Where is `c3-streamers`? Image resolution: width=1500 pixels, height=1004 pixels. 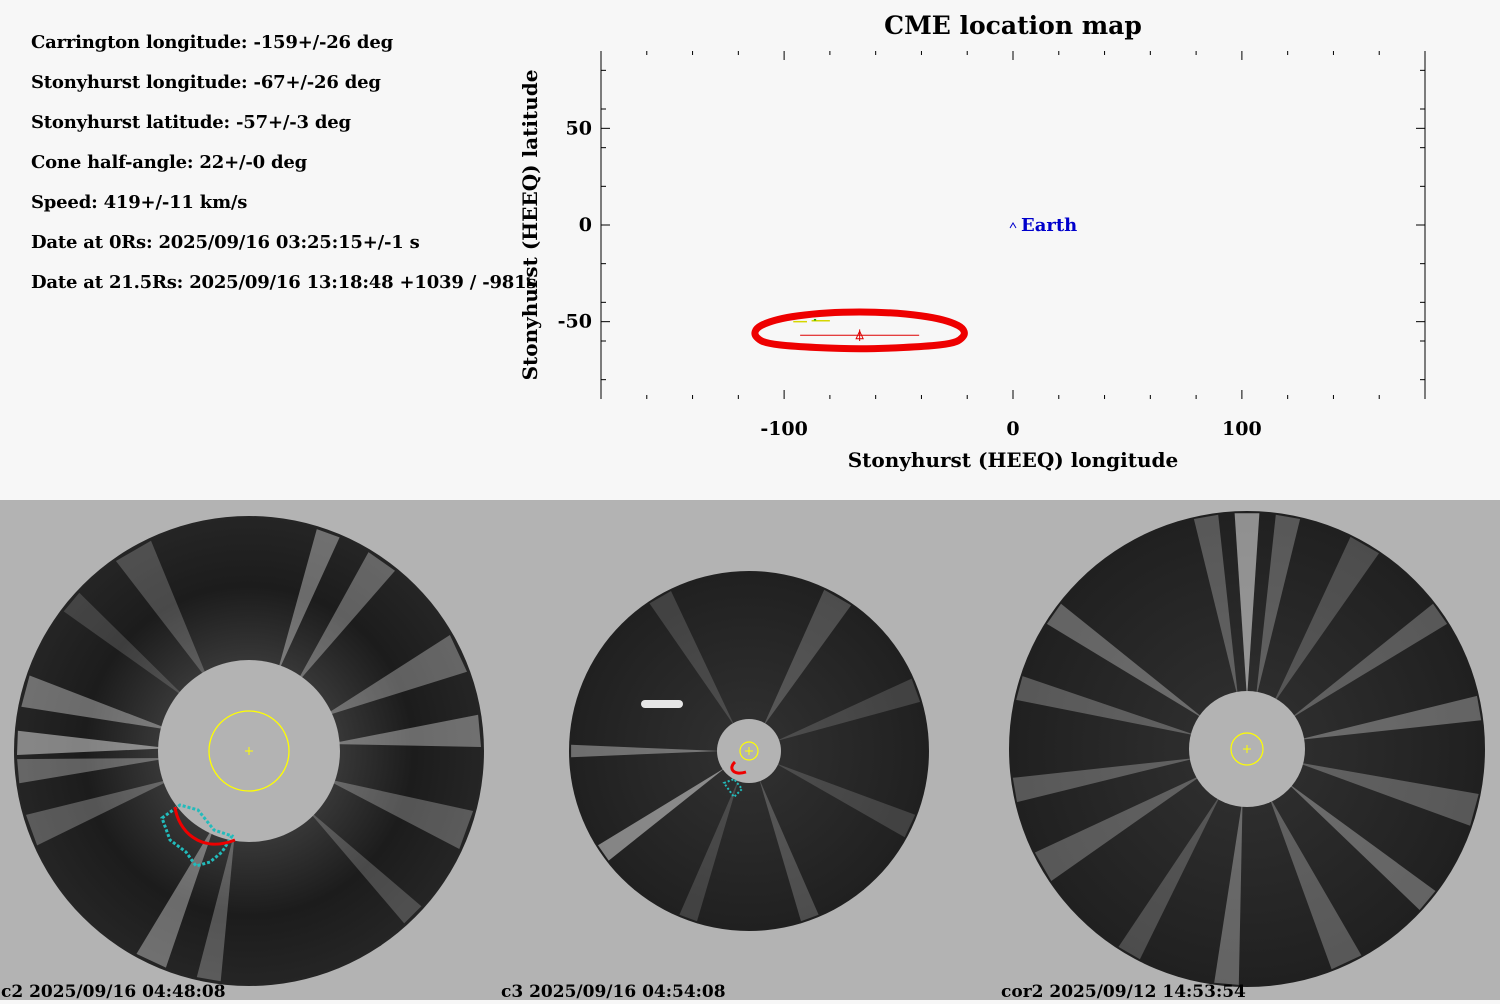
c3-streamers is located at coordinates (746, 755).